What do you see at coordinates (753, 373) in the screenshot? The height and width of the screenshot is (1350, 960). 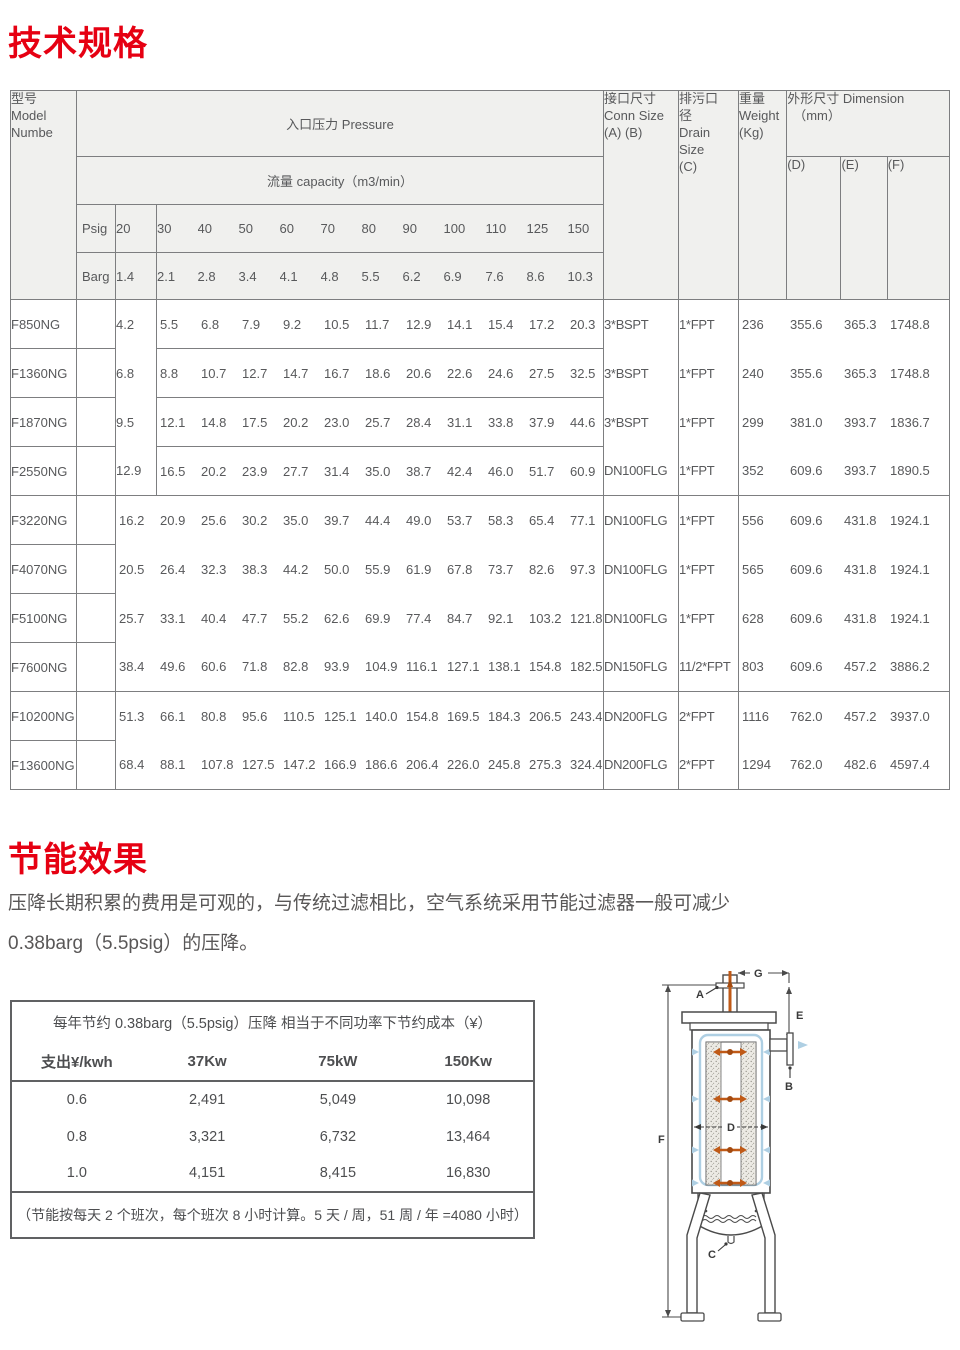 I see `weight-value: 240` at bounding box center [753, 373].